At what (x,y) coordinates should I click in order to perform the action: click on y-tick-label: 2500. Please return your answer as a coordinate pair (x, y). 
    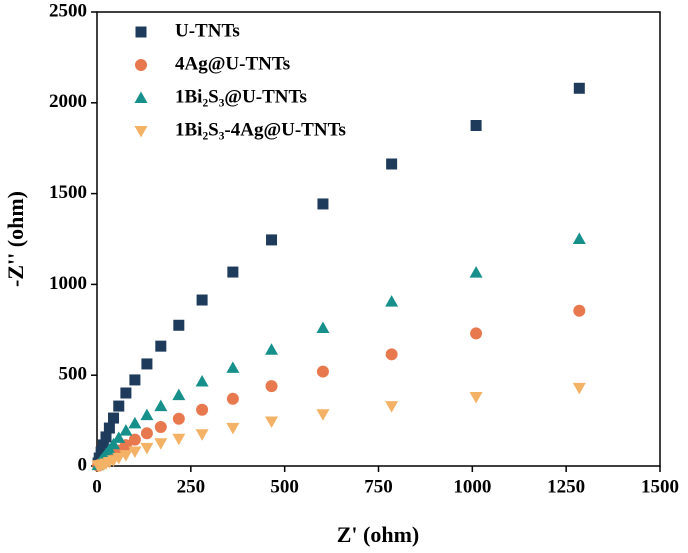
    Looking at the image, I should click on (68, 10).